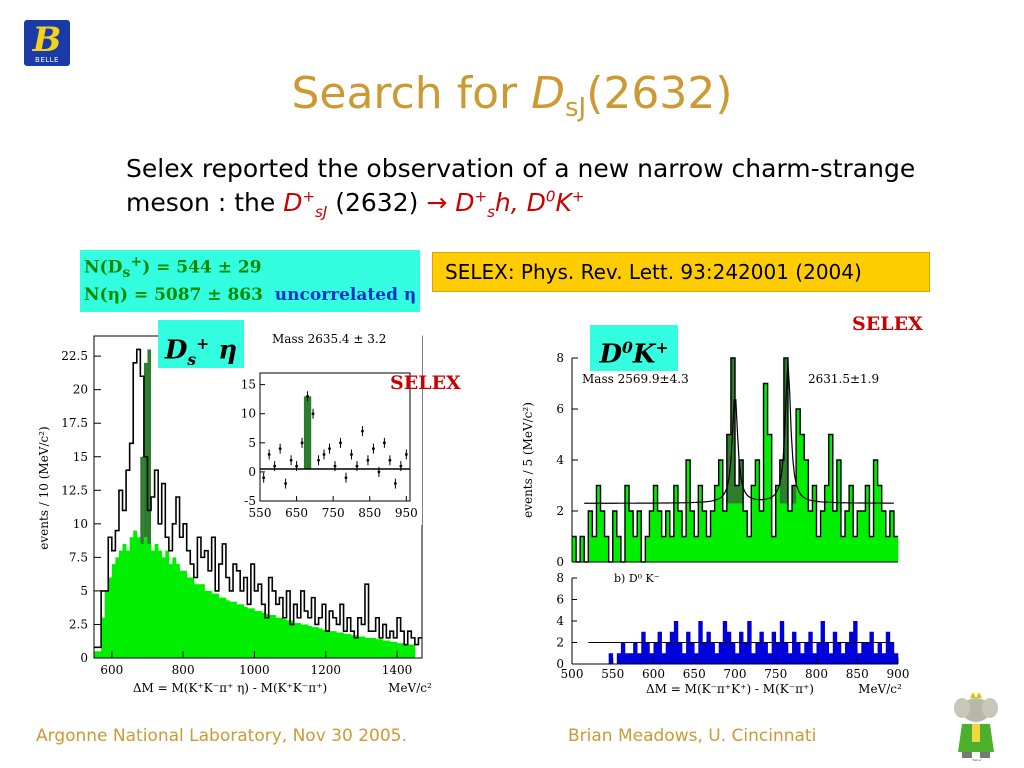  What do you see at coordinates (857, 674) in the screenshot?
I see `d0k-bottom-xtick-label: 850` at bounding box center [857, 674].